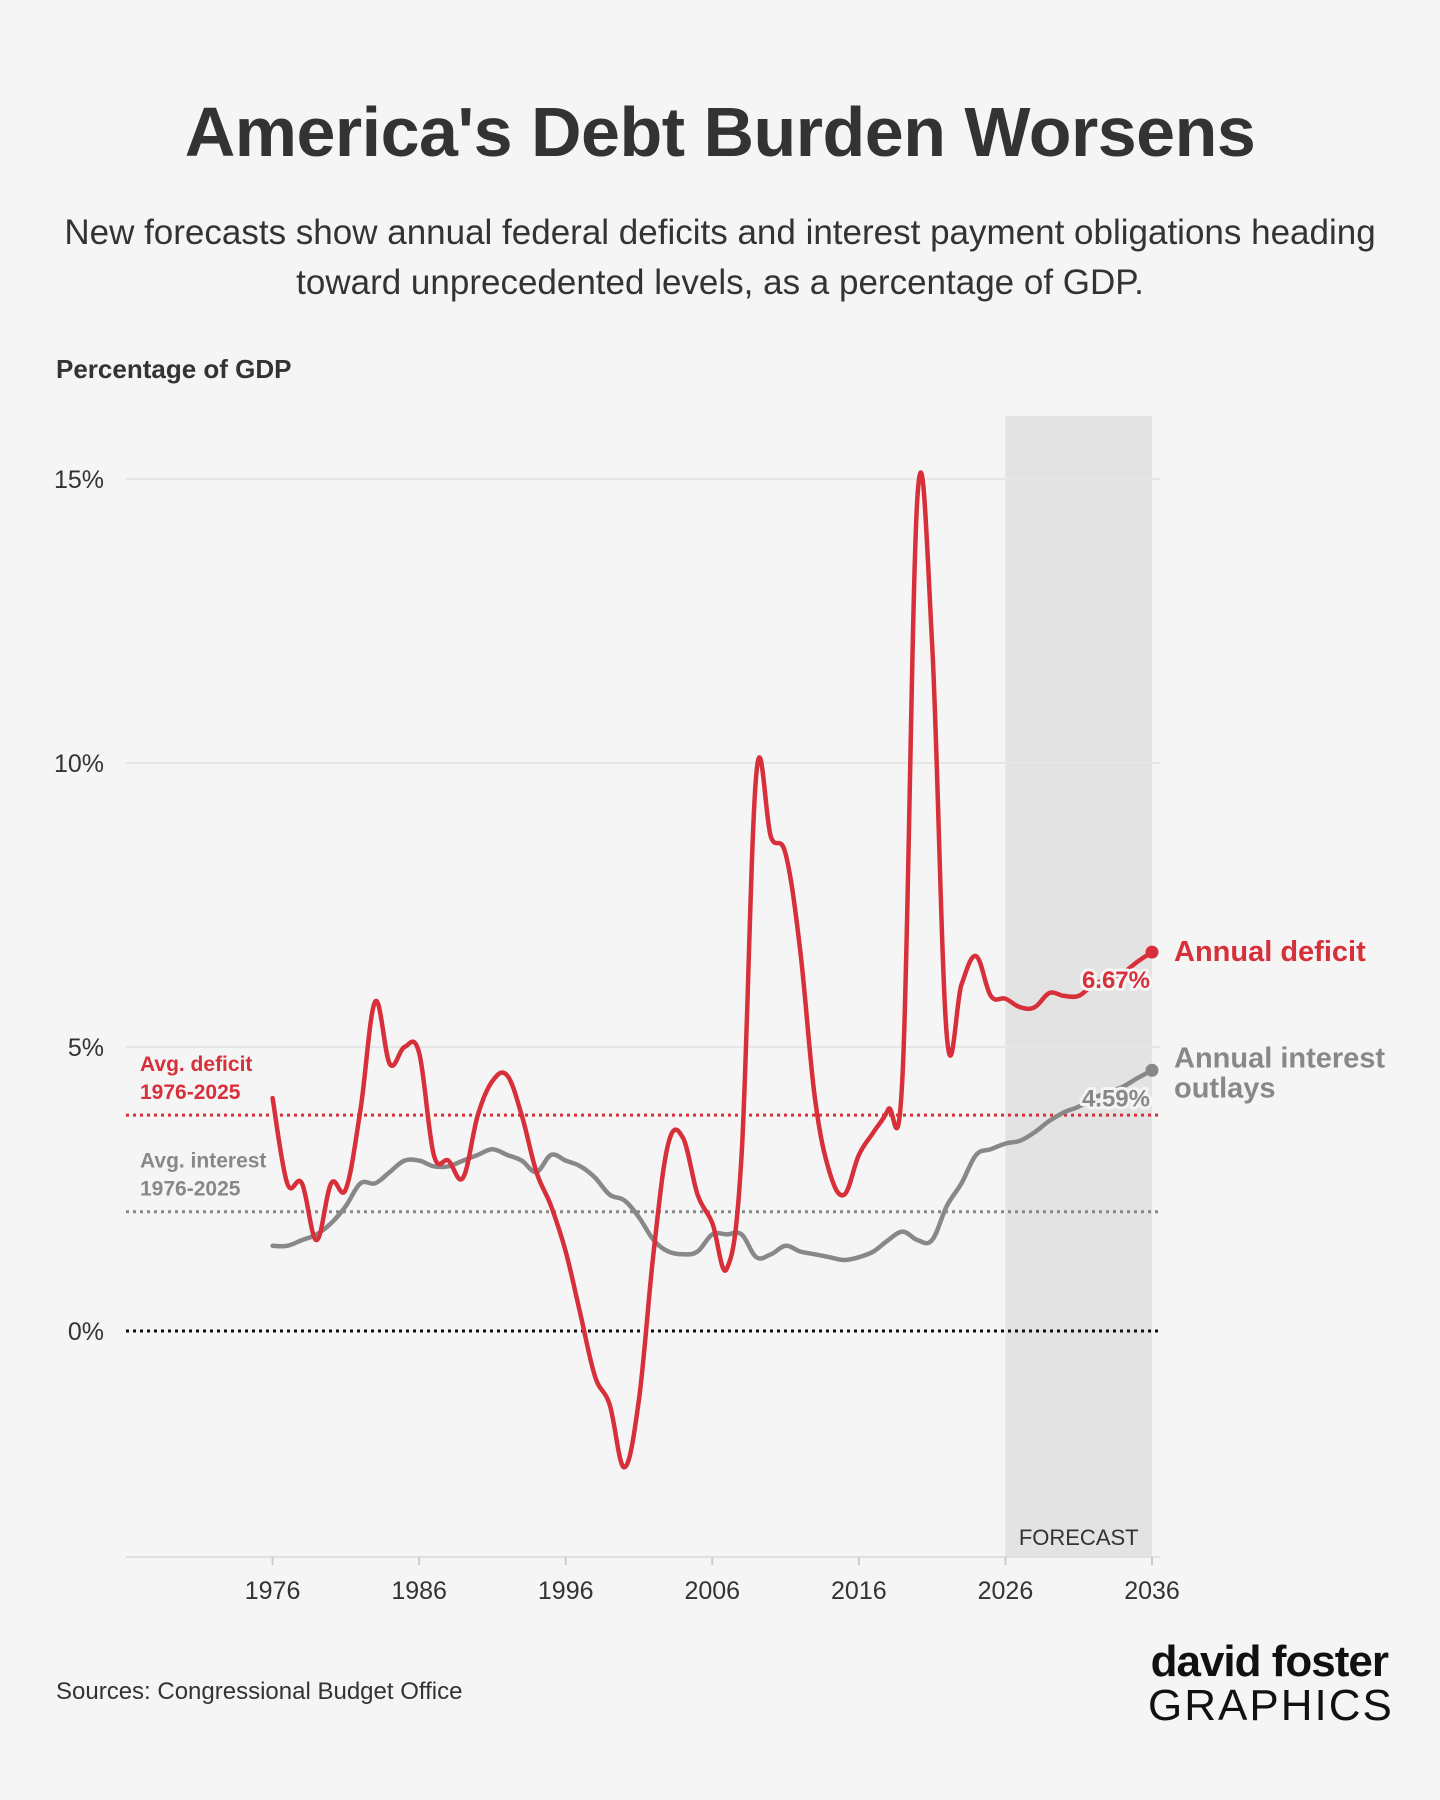 This screenshot has height=1800, width=1440. I want to click on reference-label-avg_interest-years: 1976-2025, so click(190, 1189).